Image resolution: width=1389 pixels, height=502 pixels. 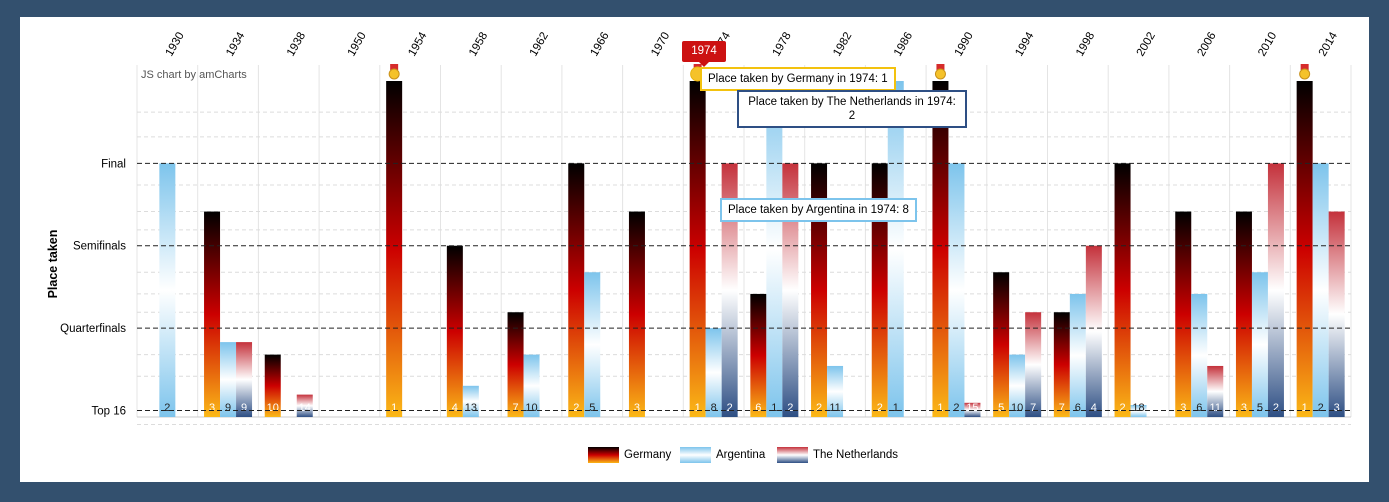 What do you see at coordinates (1336, 314) in the screenshot?
I see `bar-the-netherlands-2014` at bounding box center [1336, 314].